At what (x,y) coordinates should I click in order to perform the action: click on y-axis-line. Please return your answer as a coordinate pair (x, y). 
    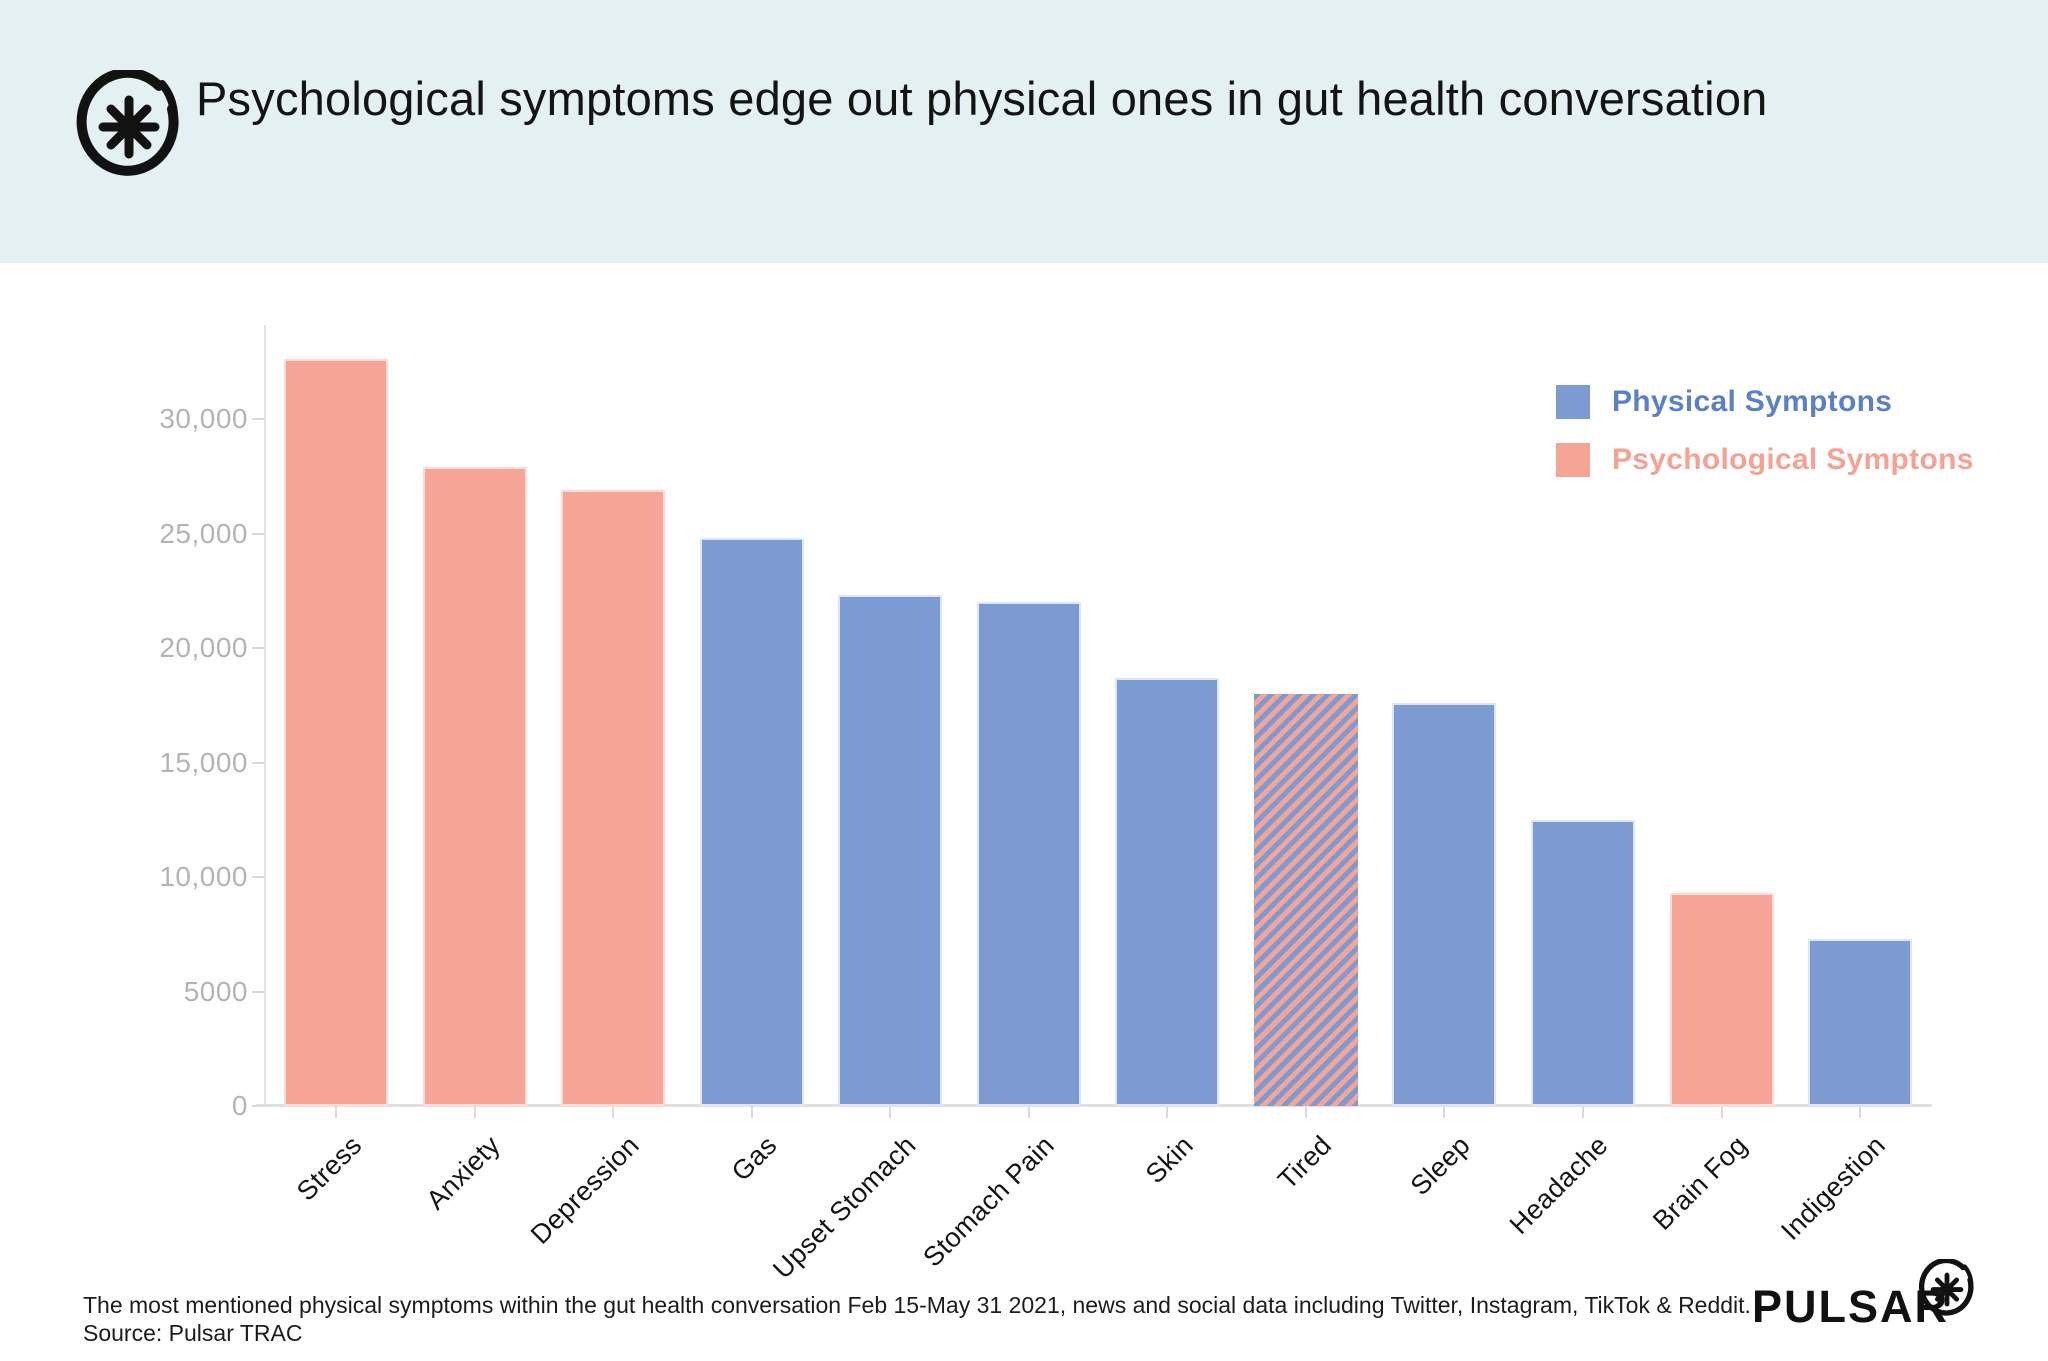
    Looking at the image, I should click on (265, 715).